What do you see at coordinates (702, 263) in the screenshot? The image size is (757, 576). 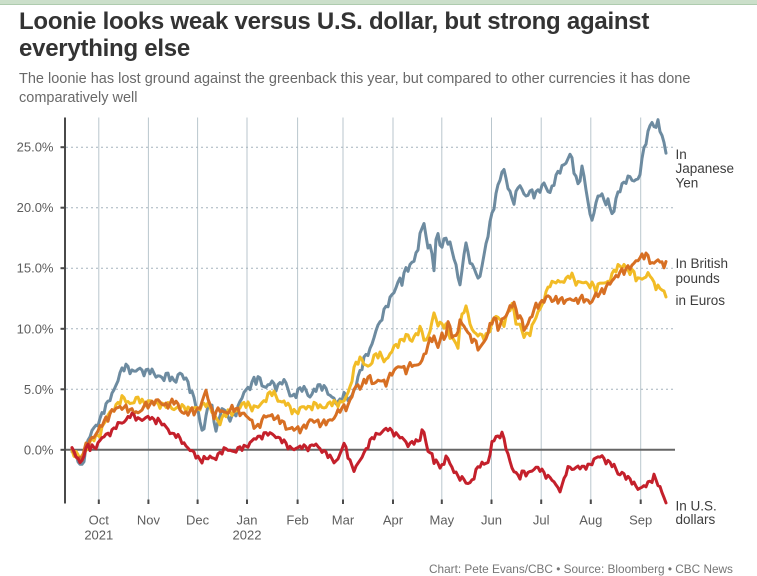 I see `svg-text: In British` at bounding box center [702, 263].